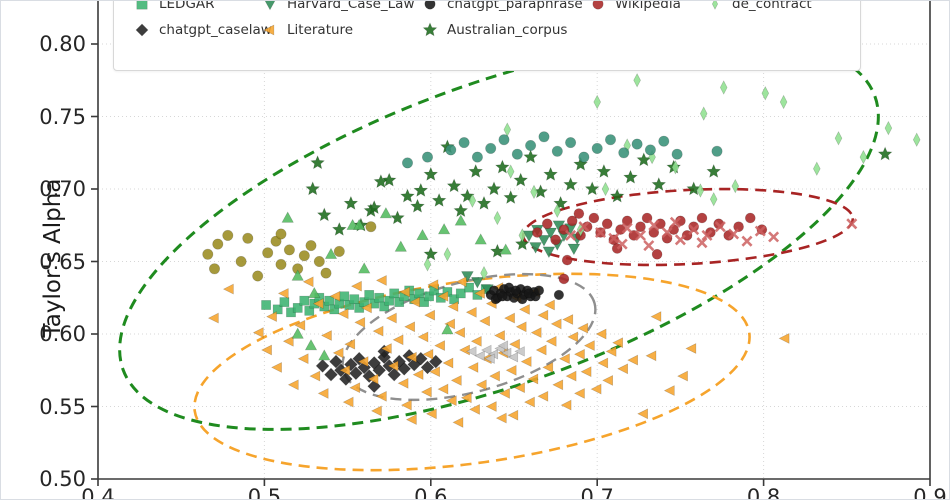  Describe the element at coordinates (469, 337) in the screenshot. I see `gray-cluster-ellipse` at that location.